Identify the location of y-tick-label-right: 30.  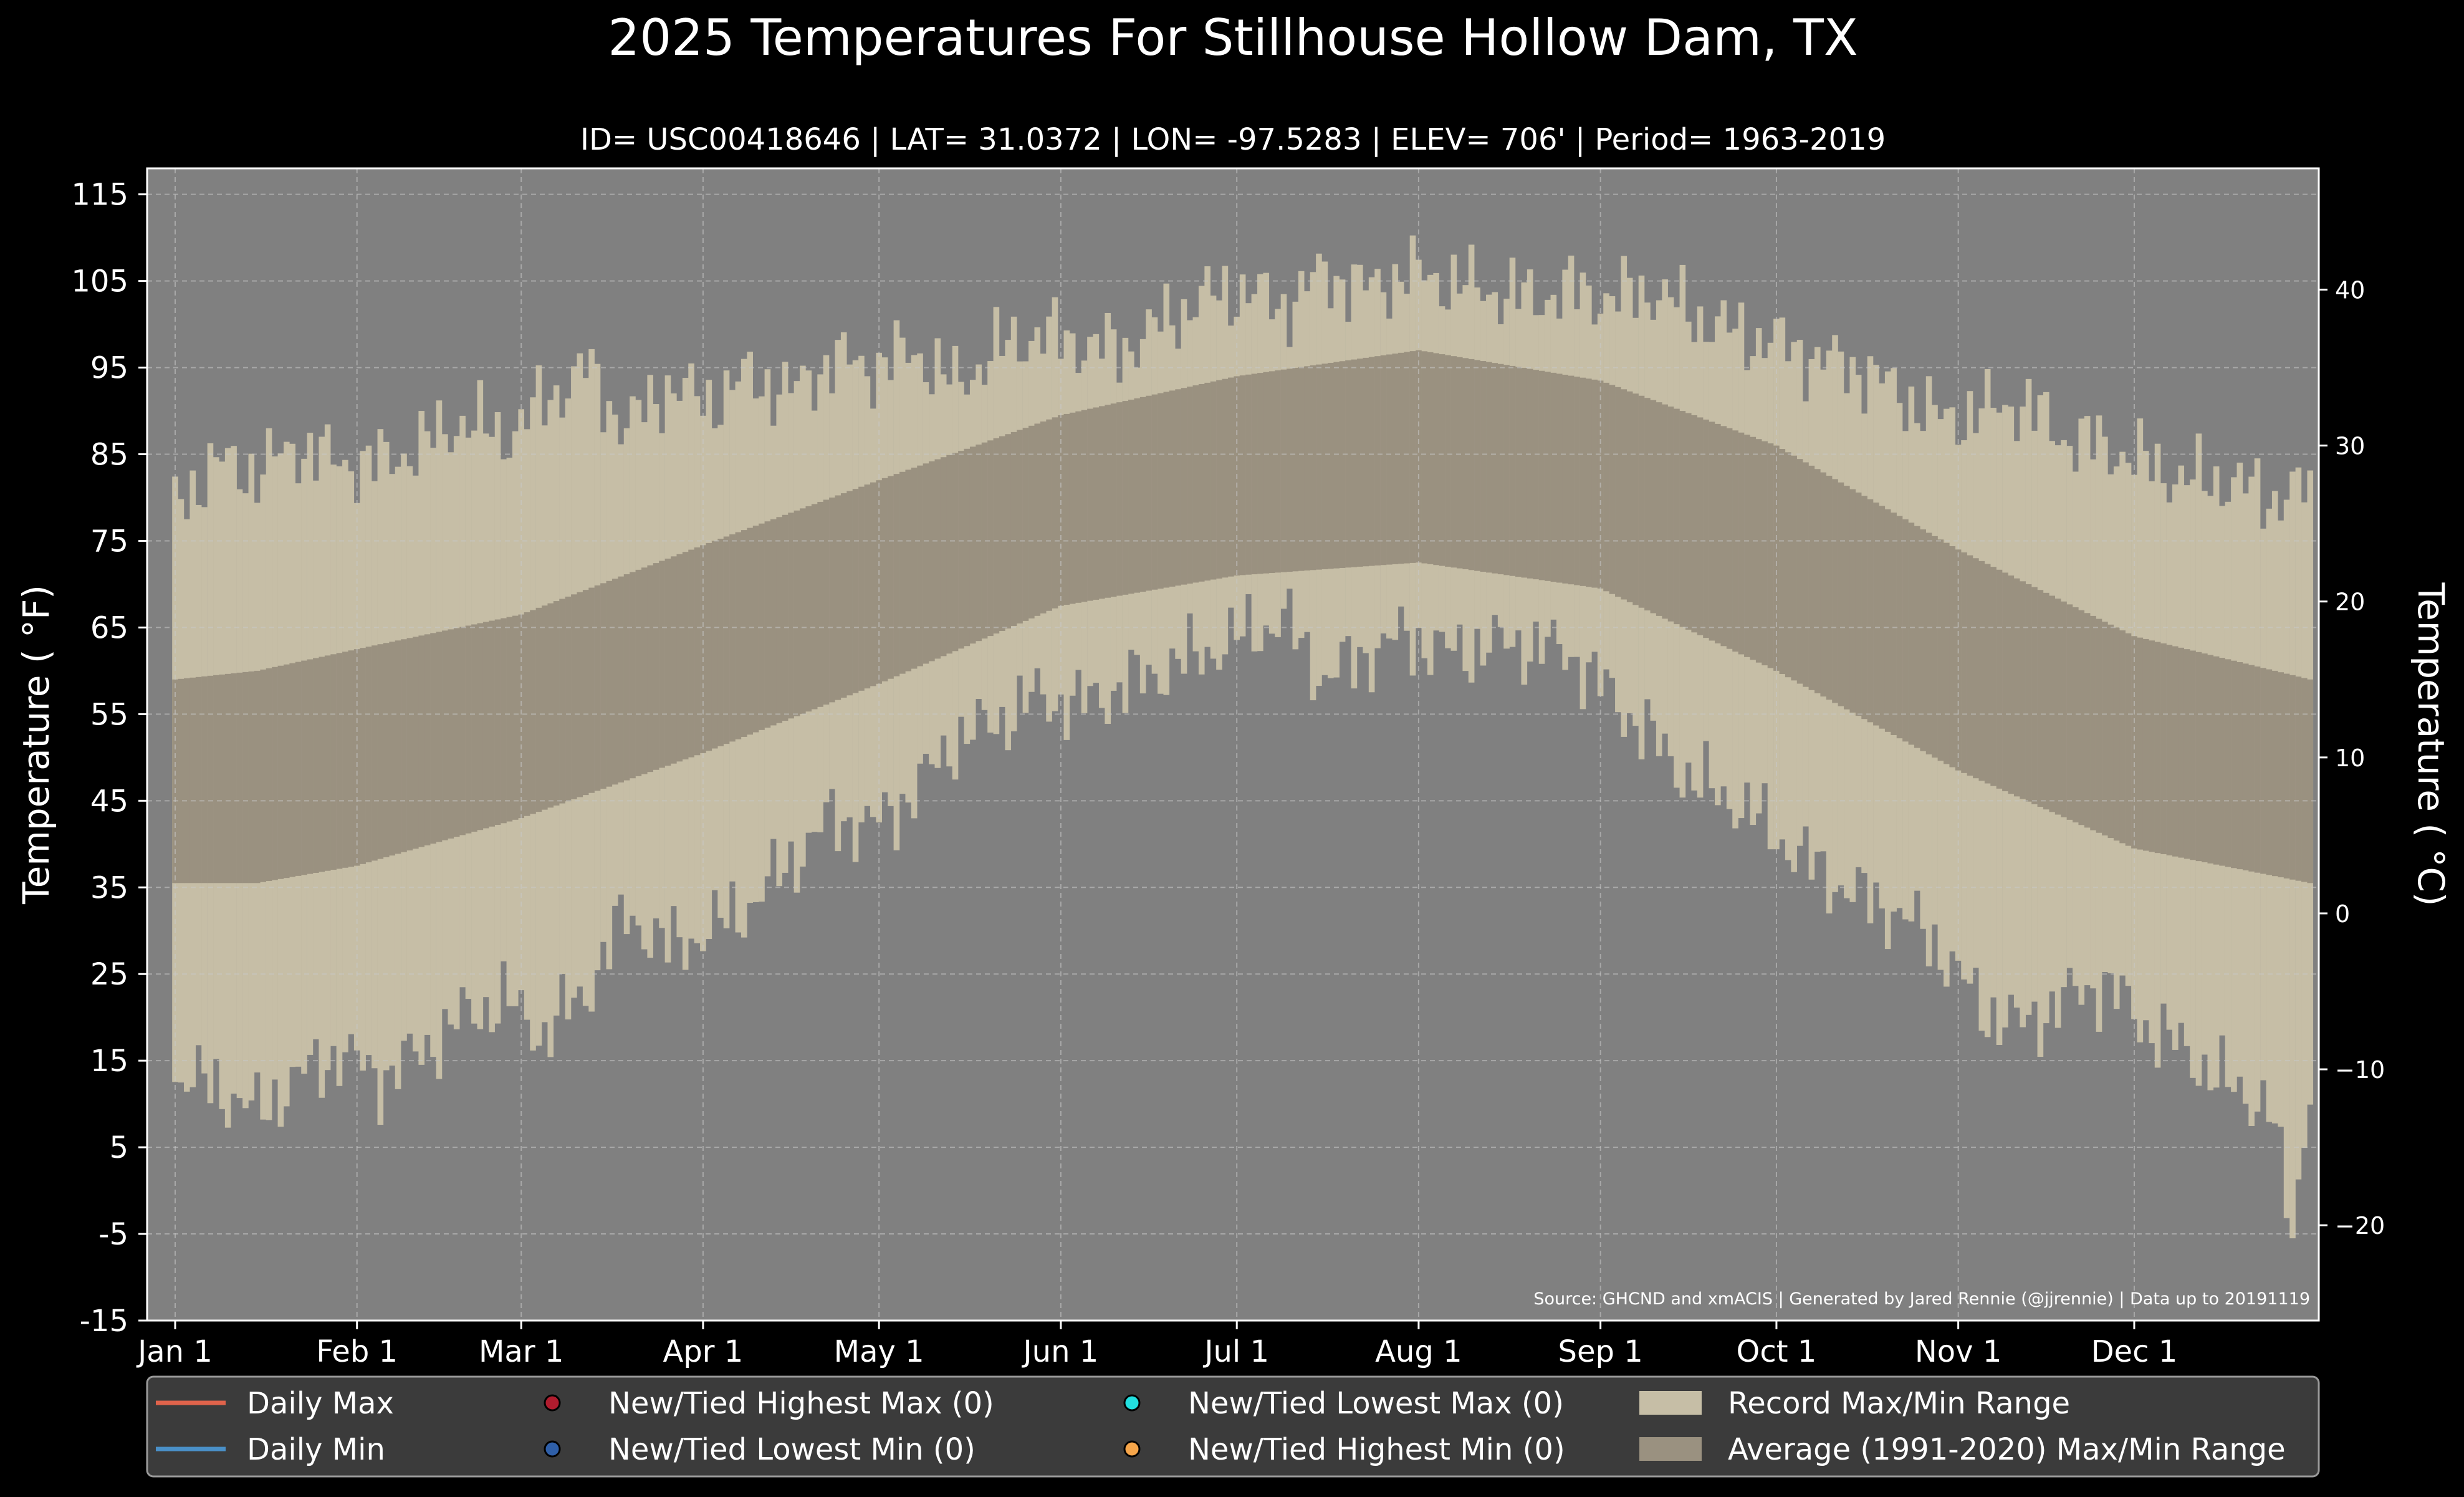
(2350, 446).